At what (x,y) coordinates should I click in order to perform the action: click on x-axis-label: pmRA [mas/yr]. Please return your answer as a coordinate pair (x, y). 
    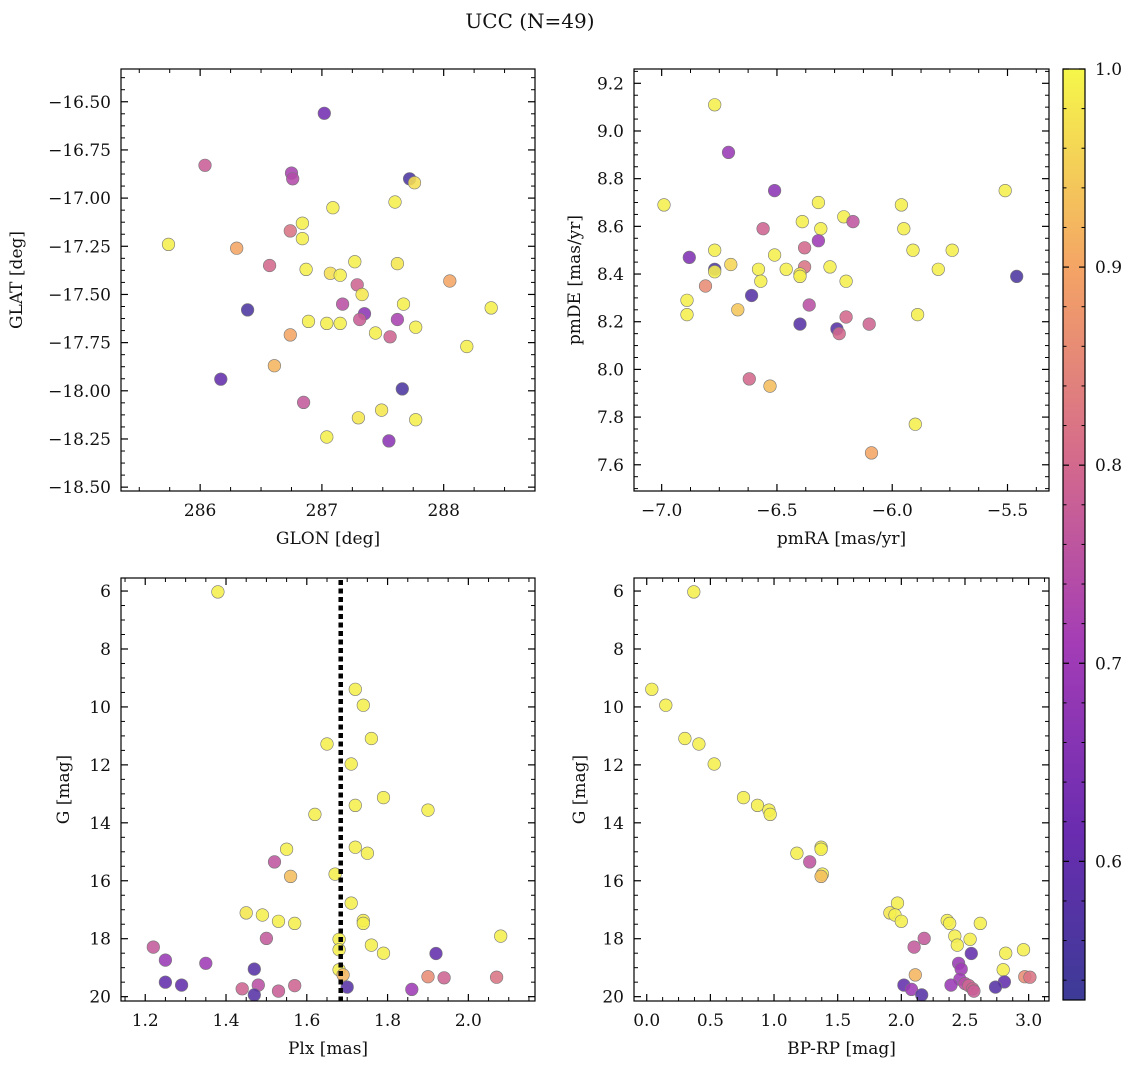
    Looking at the image, I should click on (841, 539).